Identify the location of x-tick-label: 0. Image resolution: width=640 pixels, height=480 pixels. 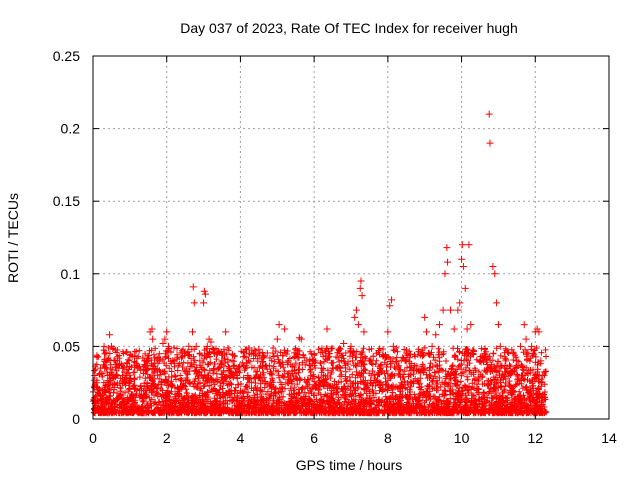
(93, 438).